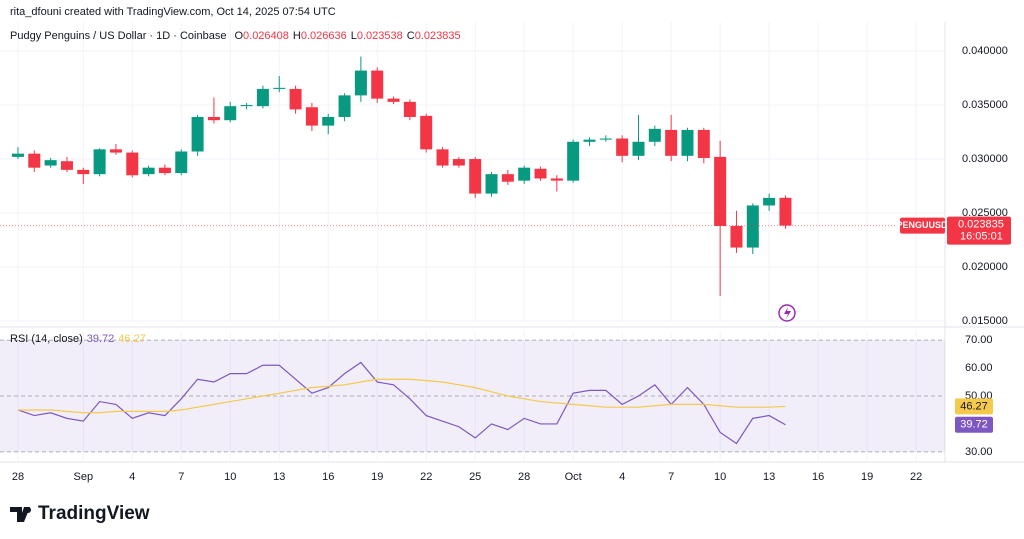 The height and width of the screenshot is (539, 1024). I want to click on logo-text: TradingView, so click(94, 513).